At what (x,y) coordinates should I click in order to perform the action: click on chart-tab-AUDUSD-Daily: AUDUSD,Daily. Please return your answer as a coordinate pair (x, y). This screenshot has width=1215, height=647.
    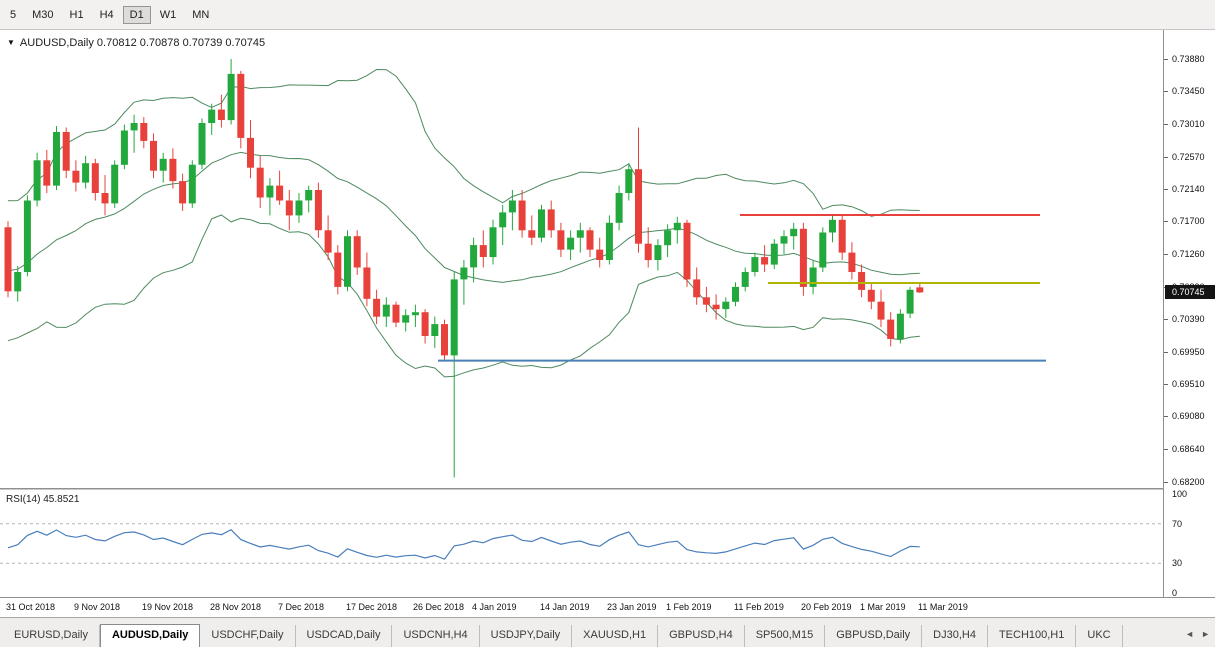
    Looking at the image, I should click on (150, 635).